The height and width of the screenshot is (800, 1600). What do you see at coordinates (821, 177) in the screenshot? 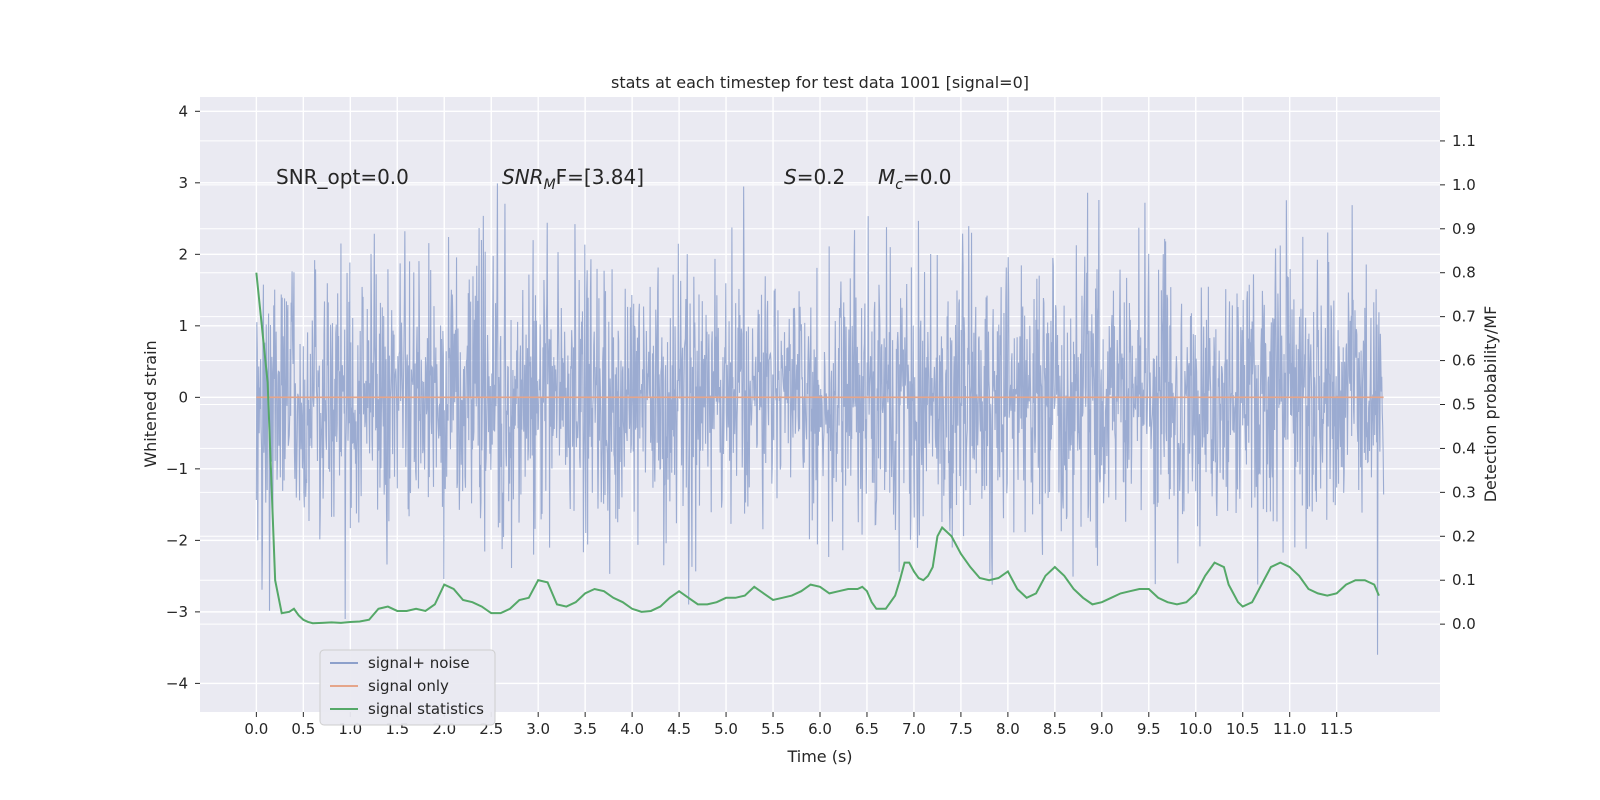
I see `annotation-s-value: =0.2` at bounding box center [821, 177].